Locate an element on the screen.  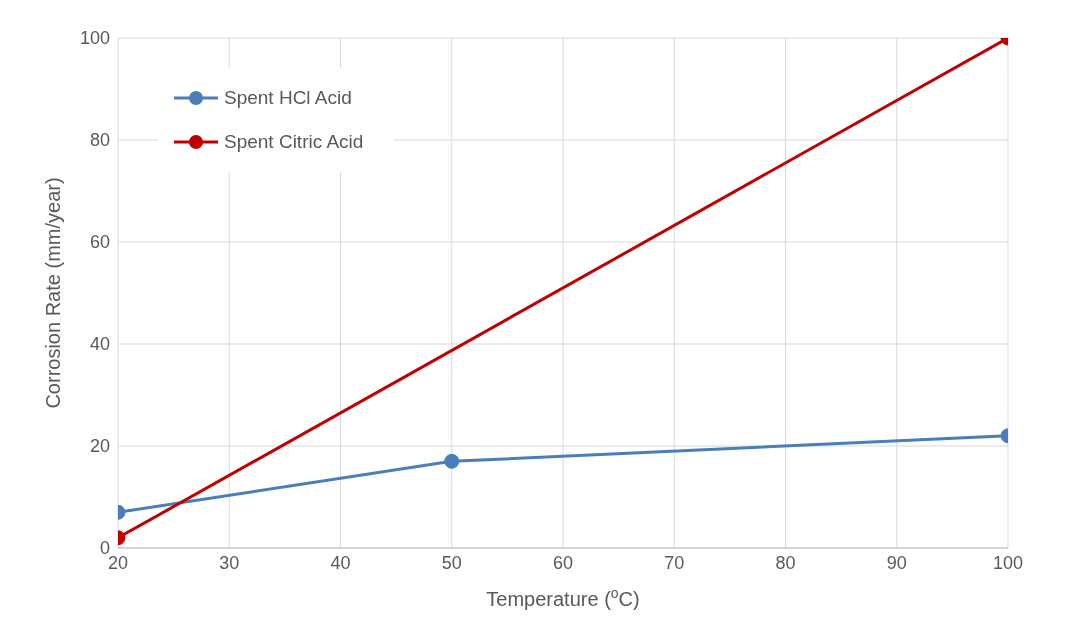
legend-label: Spent Citric Acid is located at coordinates (294, 142).